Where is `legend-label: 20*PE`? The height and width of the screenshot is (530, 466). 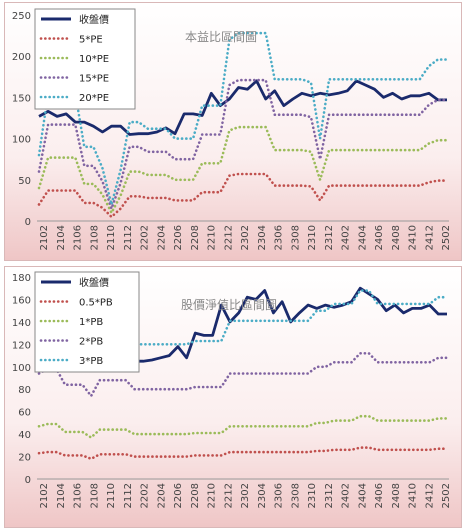 legend-label: 20*PE is located at coordinates (94, 98).